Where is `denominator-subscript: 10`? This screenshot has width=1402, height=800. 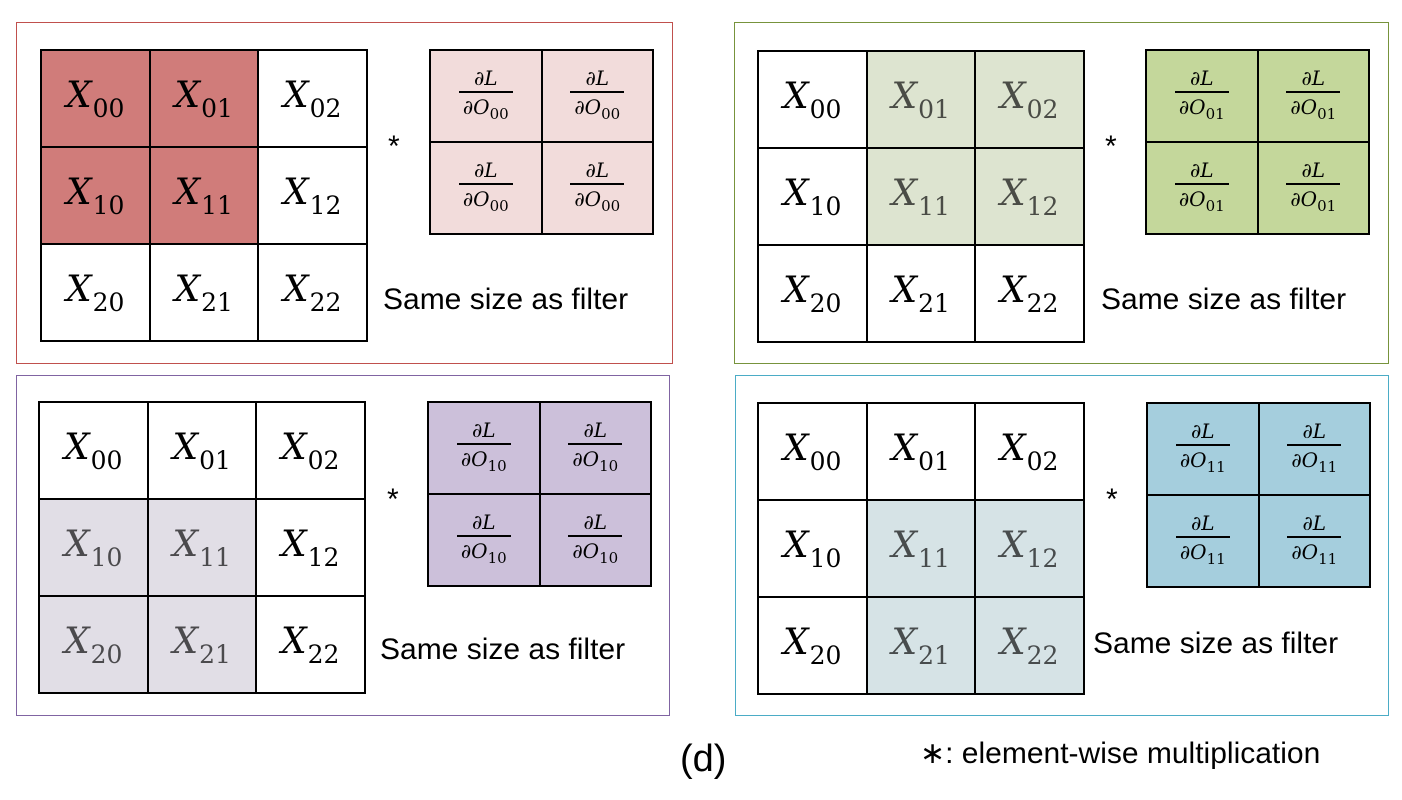
denominator-subscript: 10 is located at coordinates (609, 466).